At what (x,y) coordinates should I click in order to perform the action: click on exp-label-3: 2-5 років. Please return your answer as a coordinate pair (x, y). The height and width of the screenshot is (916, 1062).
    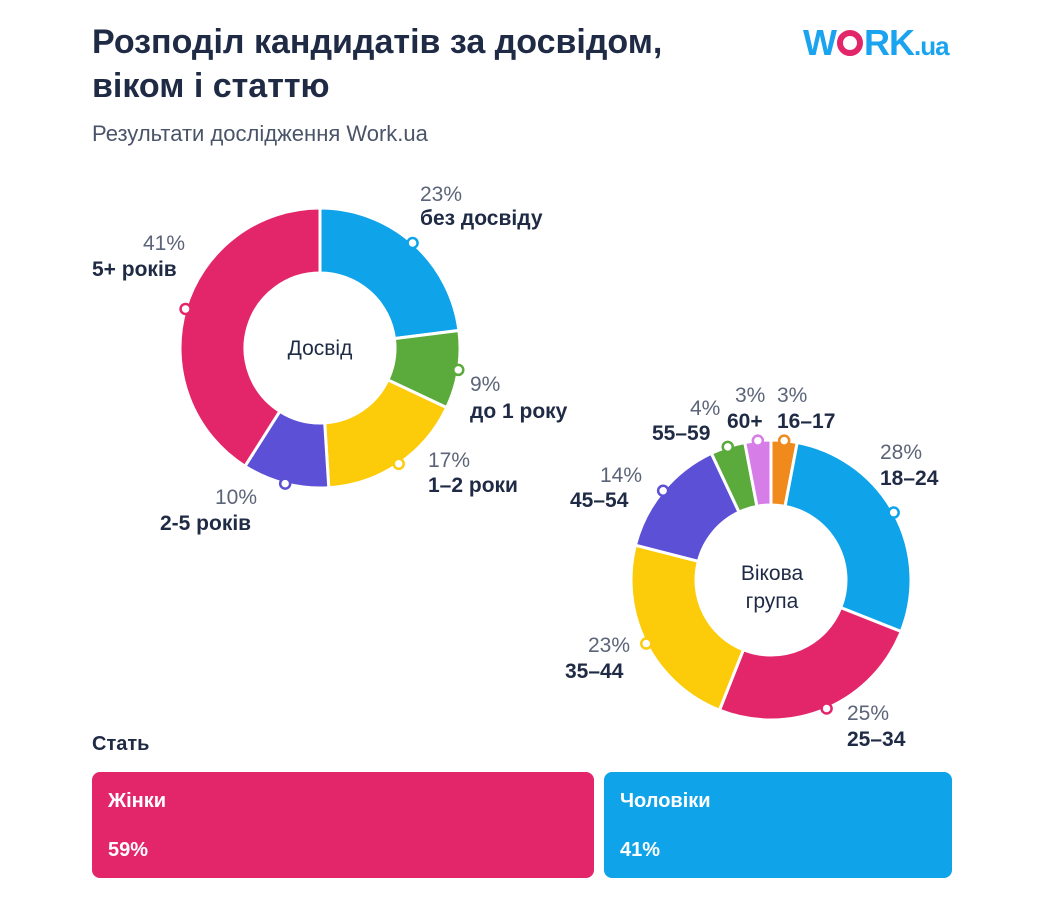
    Looking at the image, I should click on (206, 523).